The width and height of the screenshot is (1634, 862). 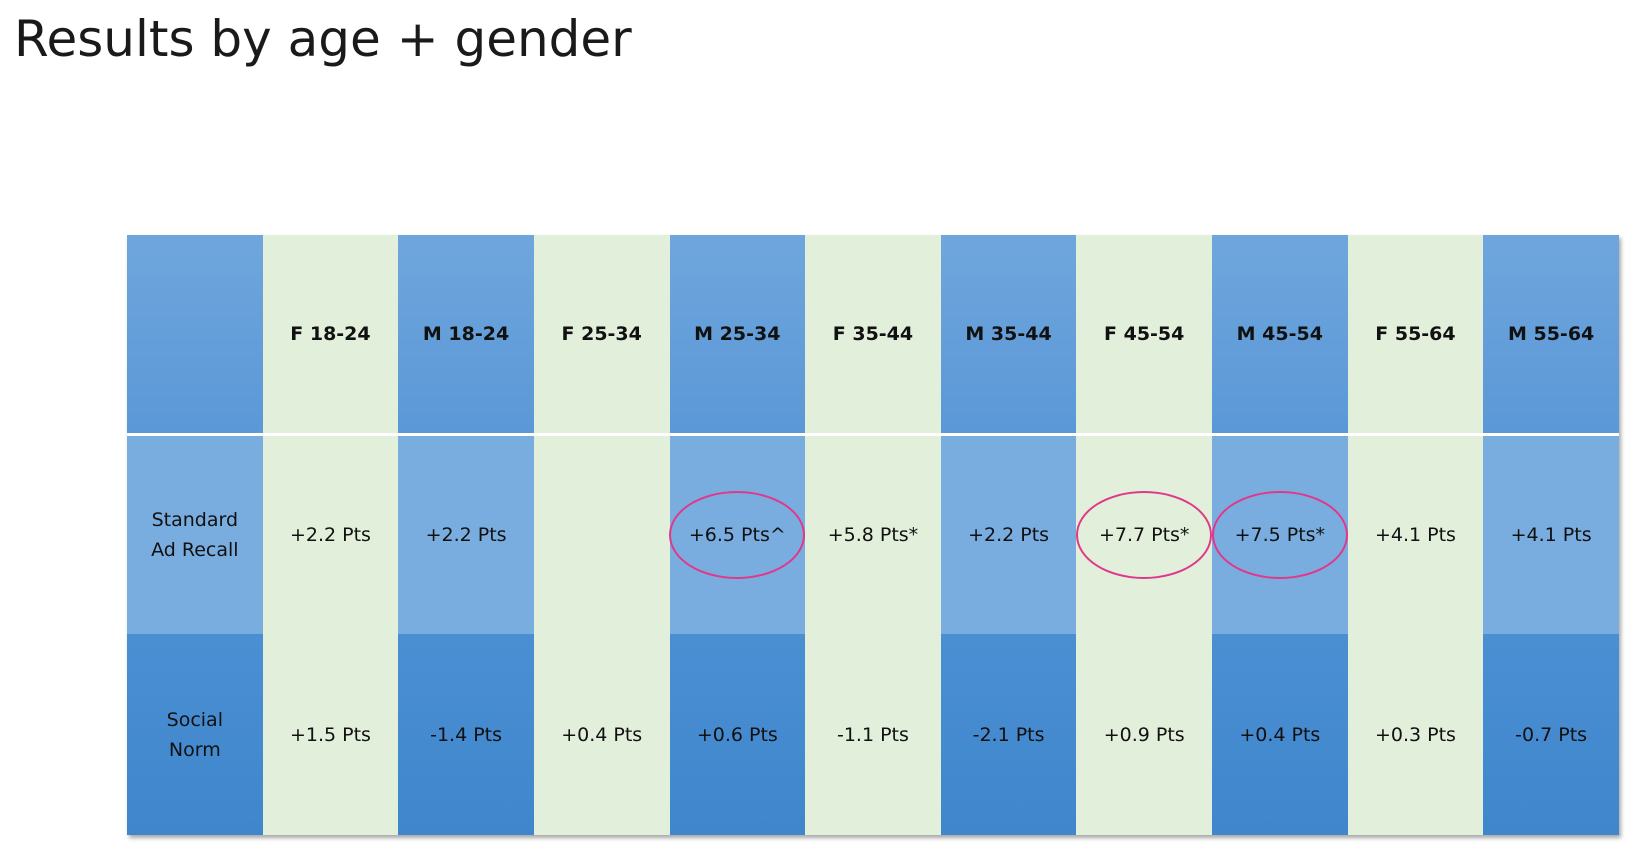 I want to click on table-cell: +6.5 Pts^, so click(x=737, y=534).